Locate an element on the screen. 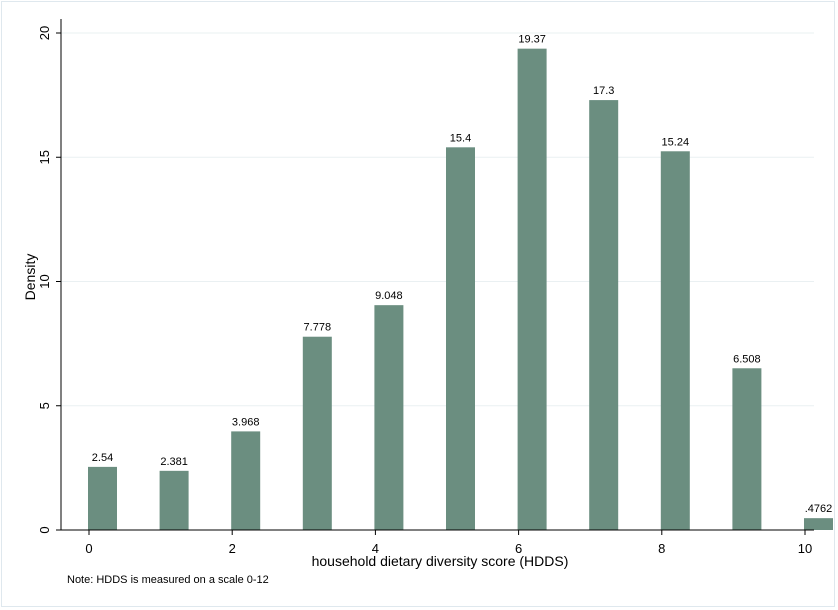  data-label: 17.3 is located at coordinates (603, 91).